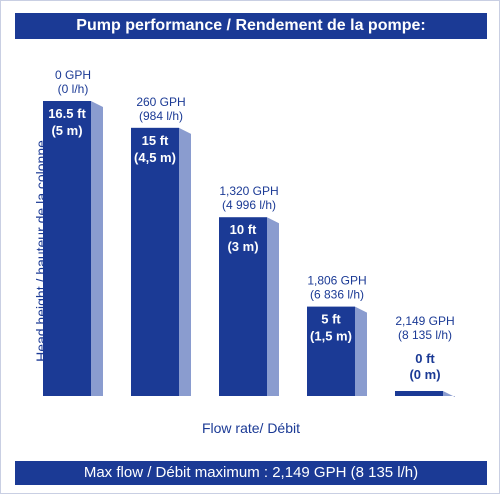 Image resolution: width=500 pixels, height=495 pixels. Describe the element at coordinates (242, 246) in the screenshot. I see `head-m-label: (3 m)` at that location.